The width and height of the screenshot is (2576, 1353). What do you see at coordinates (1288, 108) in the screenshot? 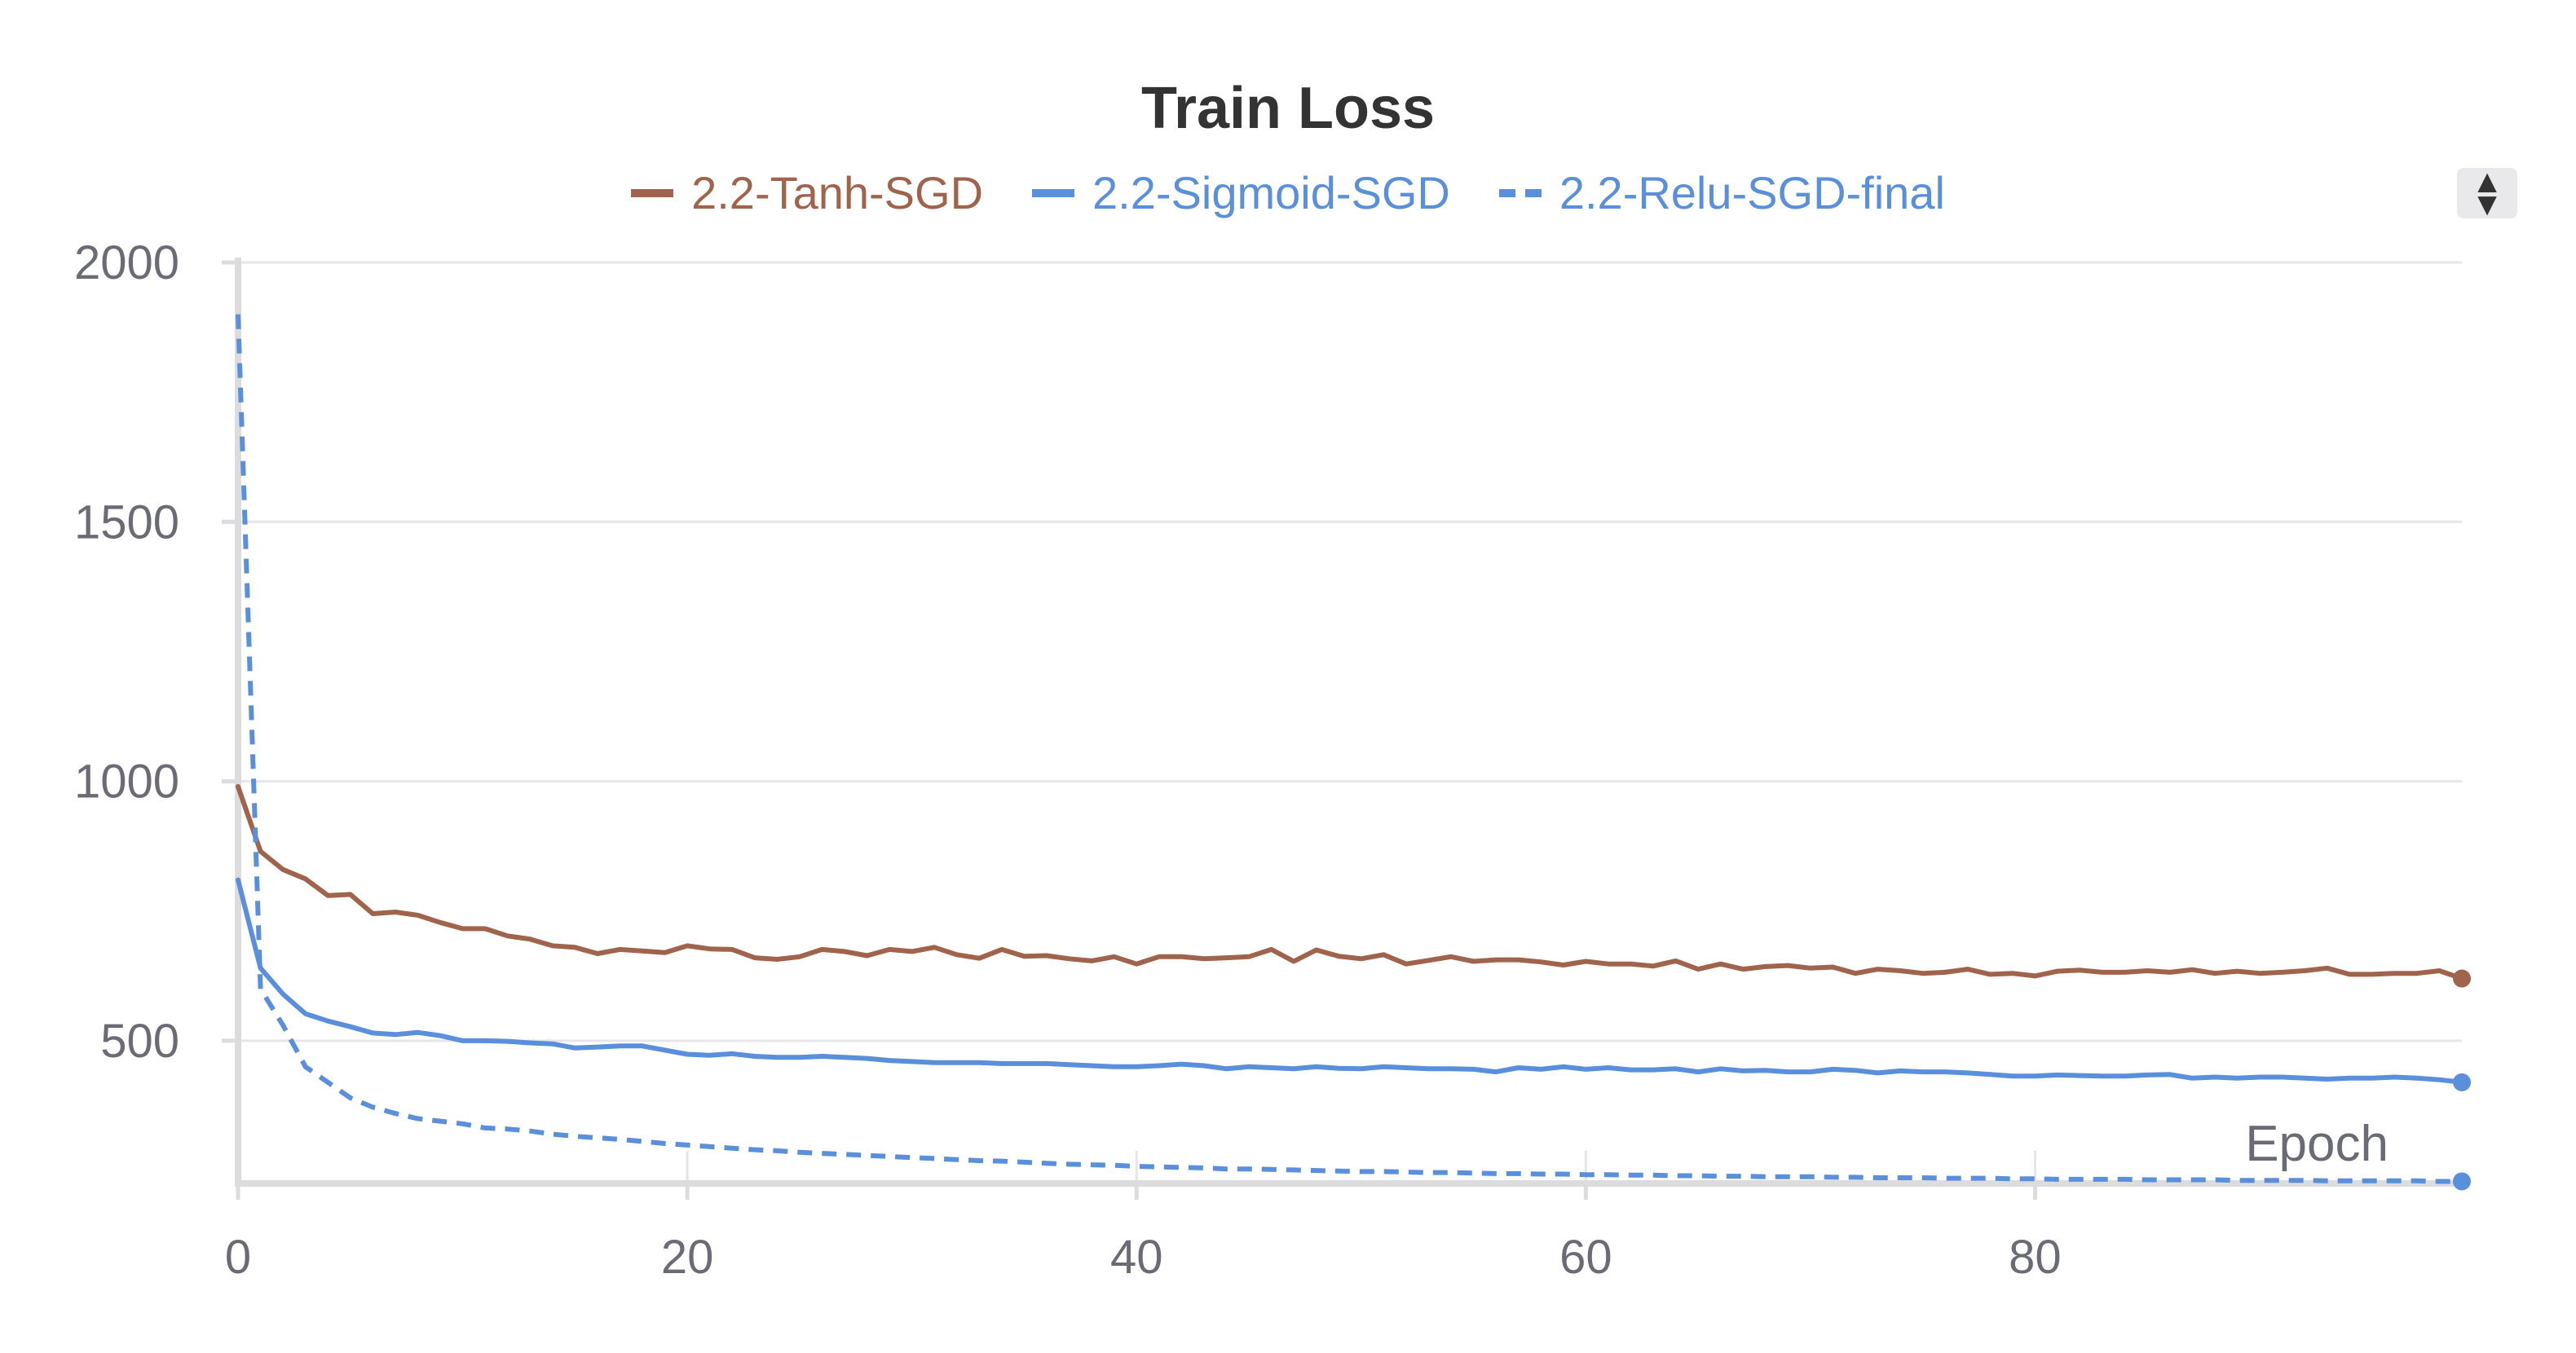
I see `chart-title: Train Loss` at bounding box center [1288, 108].